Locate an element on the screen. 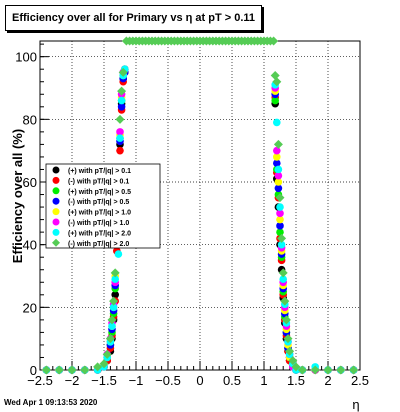 The image size is (400, 412). y-tick-label: 20 is located at coordinates (30, 307).